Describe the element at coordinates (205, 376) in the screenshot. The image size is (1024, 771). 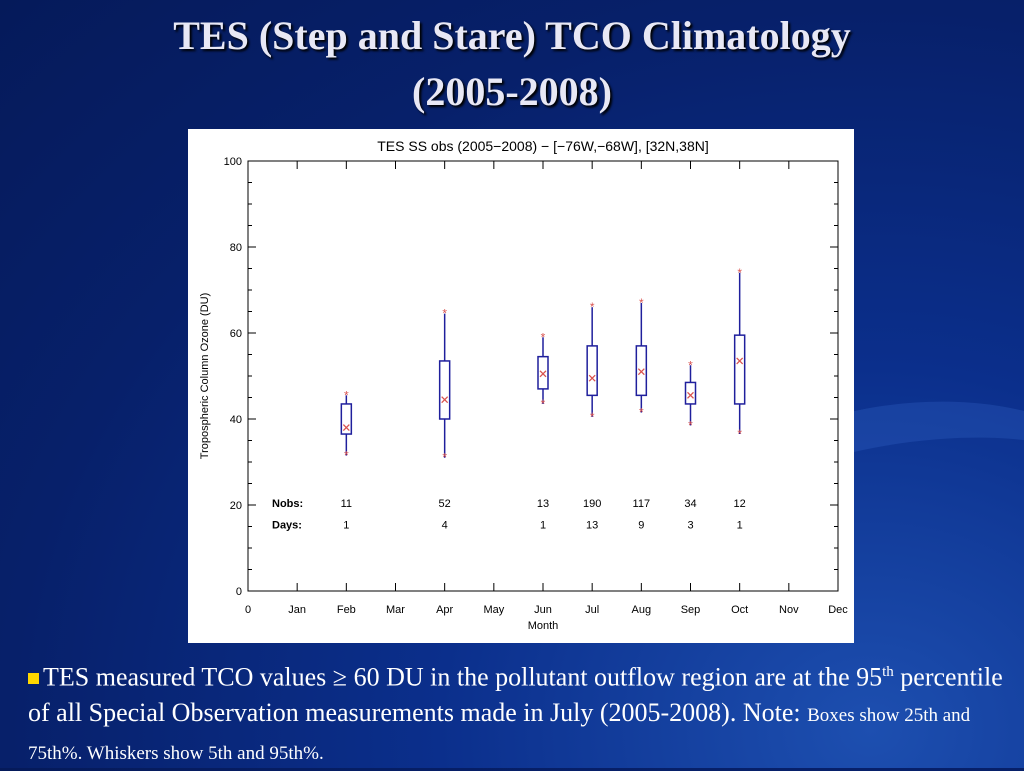
I see `y-axis-label: Tropospheric Column Ozone (DU)` at that location.